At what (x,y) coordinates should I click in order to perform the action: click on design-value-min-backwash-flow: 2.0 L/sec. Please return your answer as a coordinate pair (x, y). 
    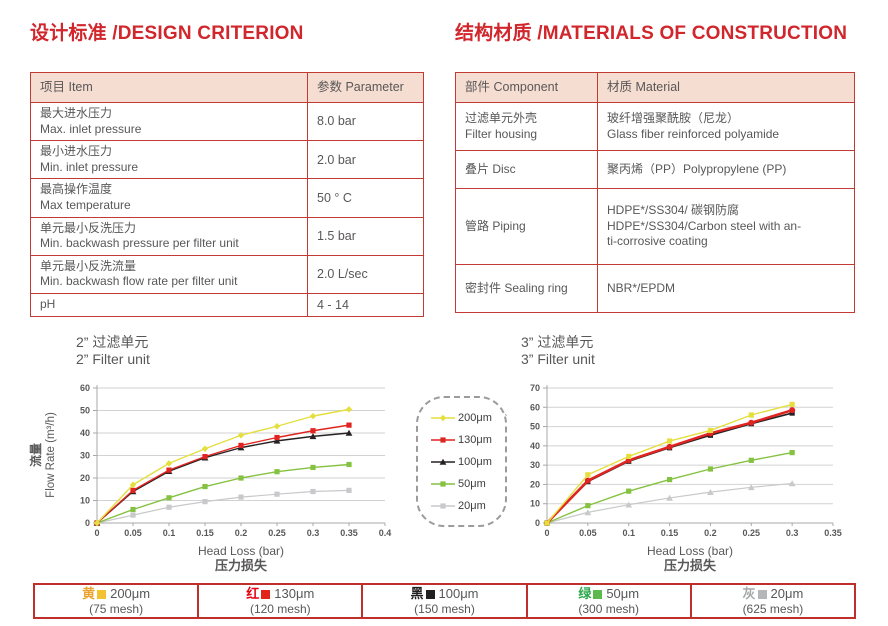
    Looking at the image, I should click on (365, 274).